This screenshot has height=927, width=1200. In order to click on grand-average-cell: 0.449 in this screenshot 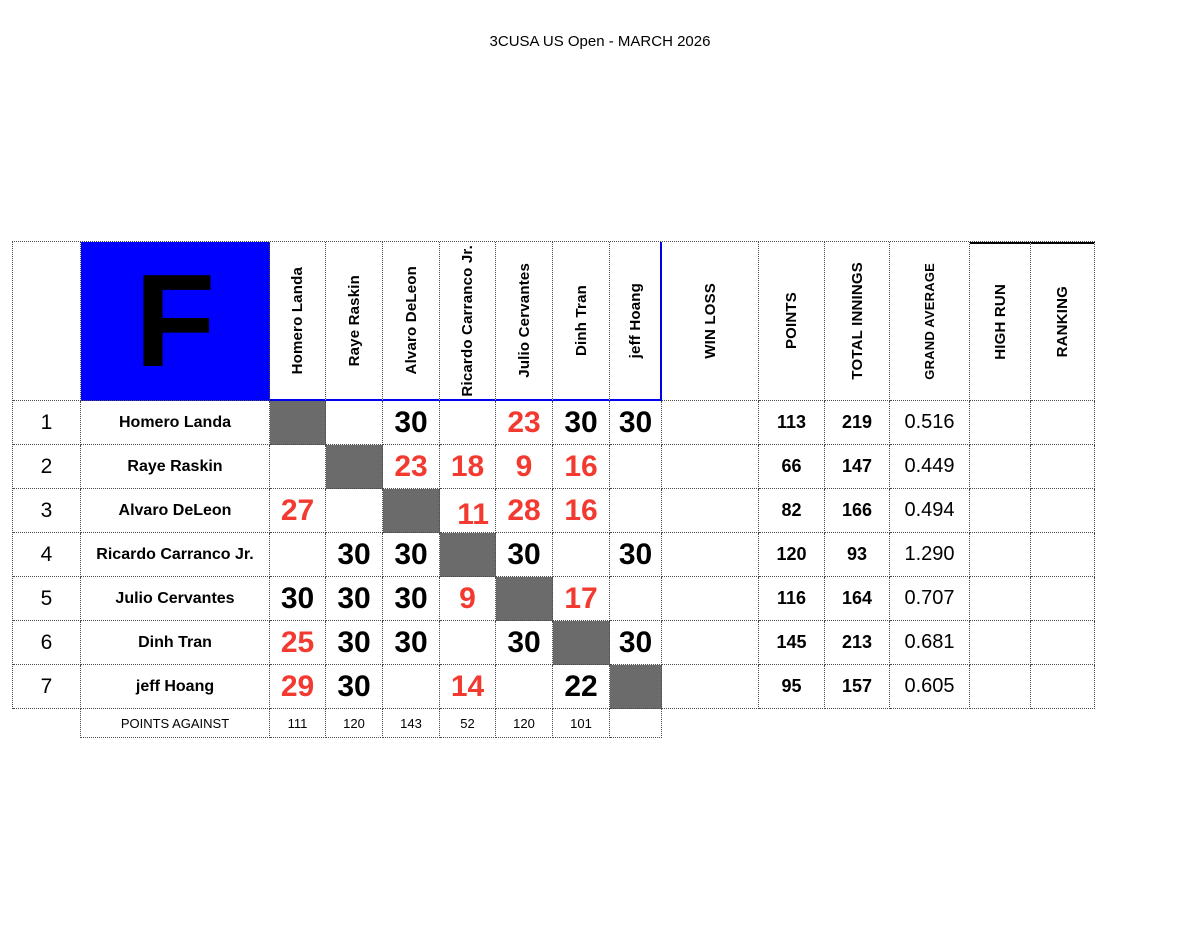, I will do `click(930, 467)`.